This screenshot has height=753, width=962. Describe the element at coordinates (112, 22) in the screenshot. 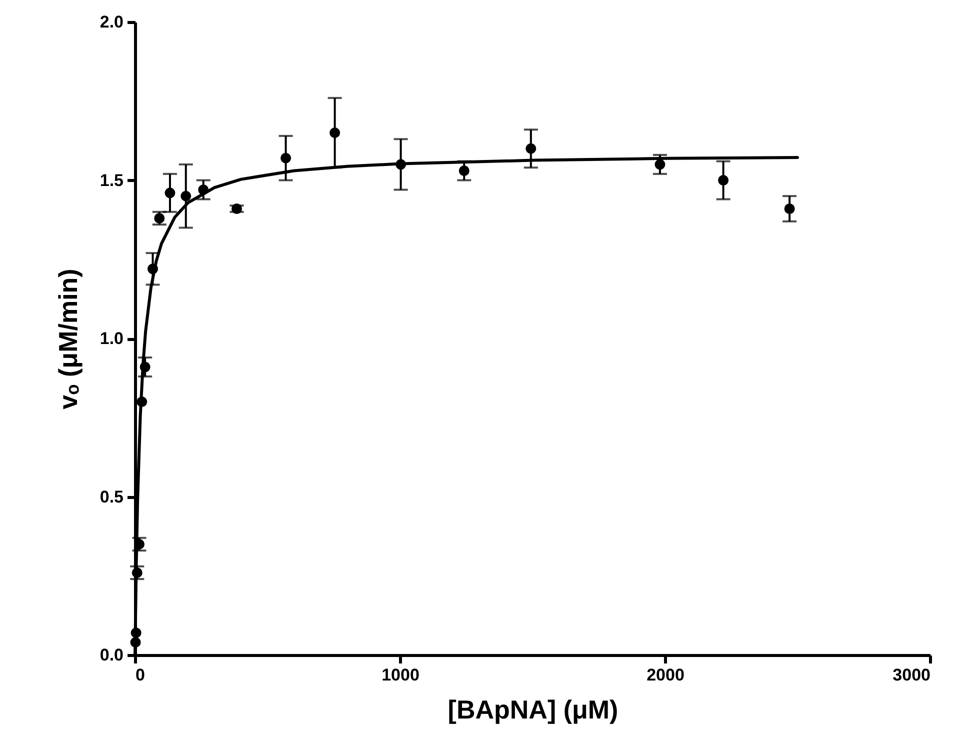

I see `y-tick-label: 2.0` at that location.